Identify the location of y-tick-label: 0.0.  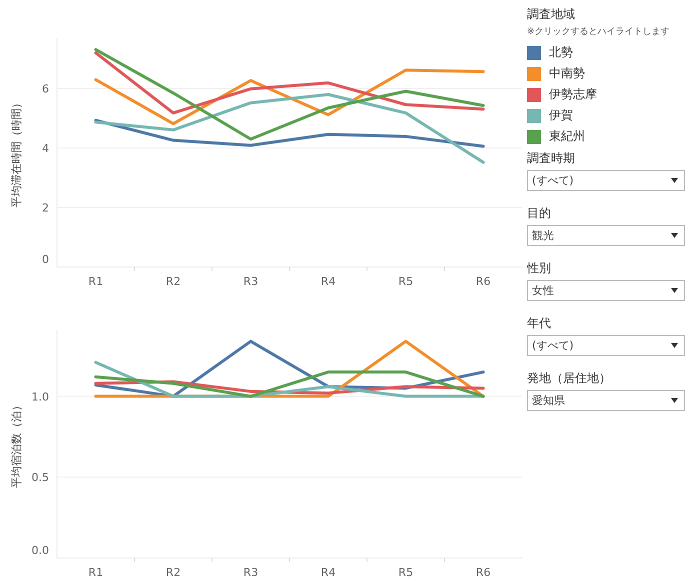
(40, 550).